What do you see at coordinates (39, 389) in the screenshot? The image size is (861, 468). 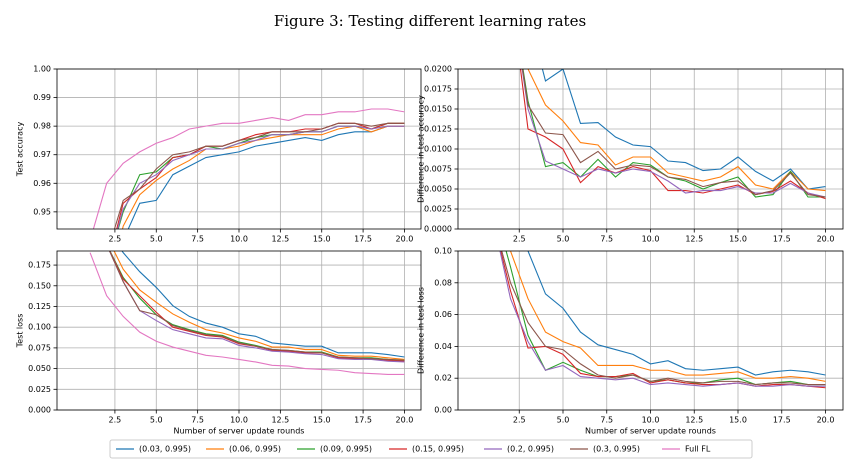 I see `y-tick-label: 0.025` at bounding box center [39, 389].